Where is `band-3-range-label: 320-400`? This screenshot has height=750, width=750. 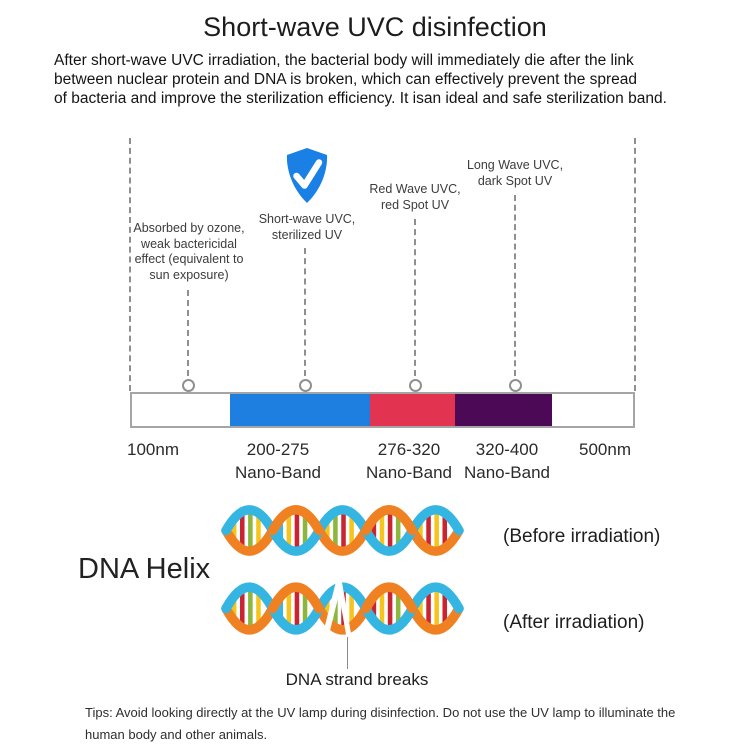
band-3-range-label: 320-400 is located at coordinates (507, 449).